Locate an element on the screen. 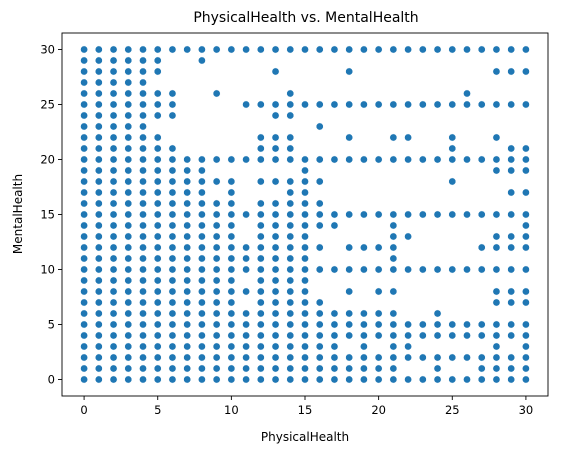 The height and width of the screenshot is (453, 563). y-tick-label: 20 is located at coordinates (47, 160).